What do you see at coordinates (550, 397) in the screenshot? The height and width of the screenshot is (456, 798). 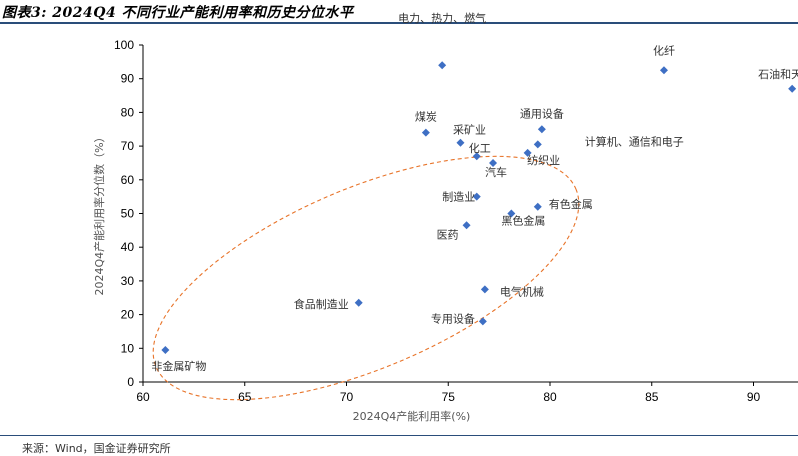 I see `x-tick-label: 80` at bounding box center [550, 397].